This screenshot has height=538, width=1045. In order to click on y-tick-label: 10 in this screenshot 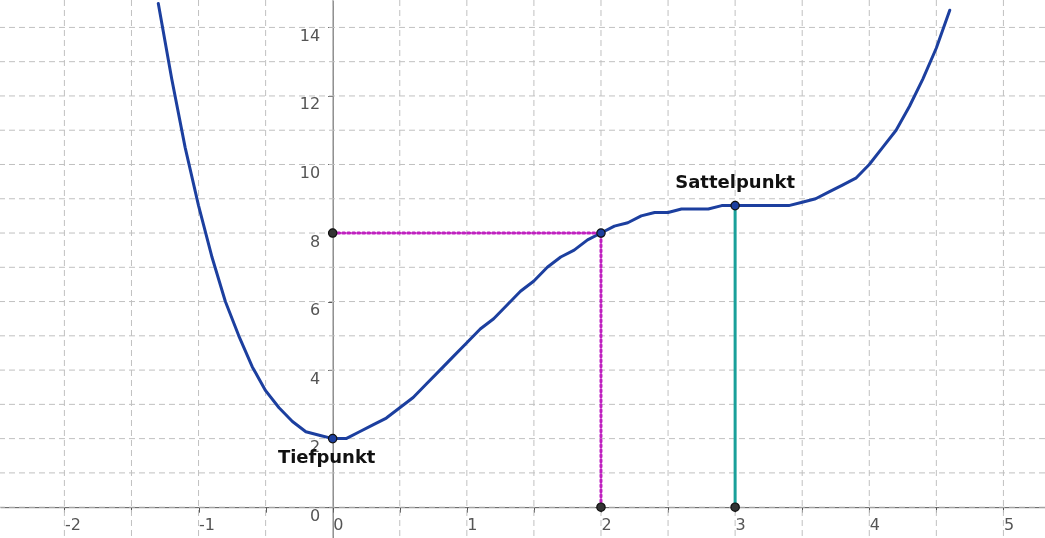, I will do `click(310, 172)`.